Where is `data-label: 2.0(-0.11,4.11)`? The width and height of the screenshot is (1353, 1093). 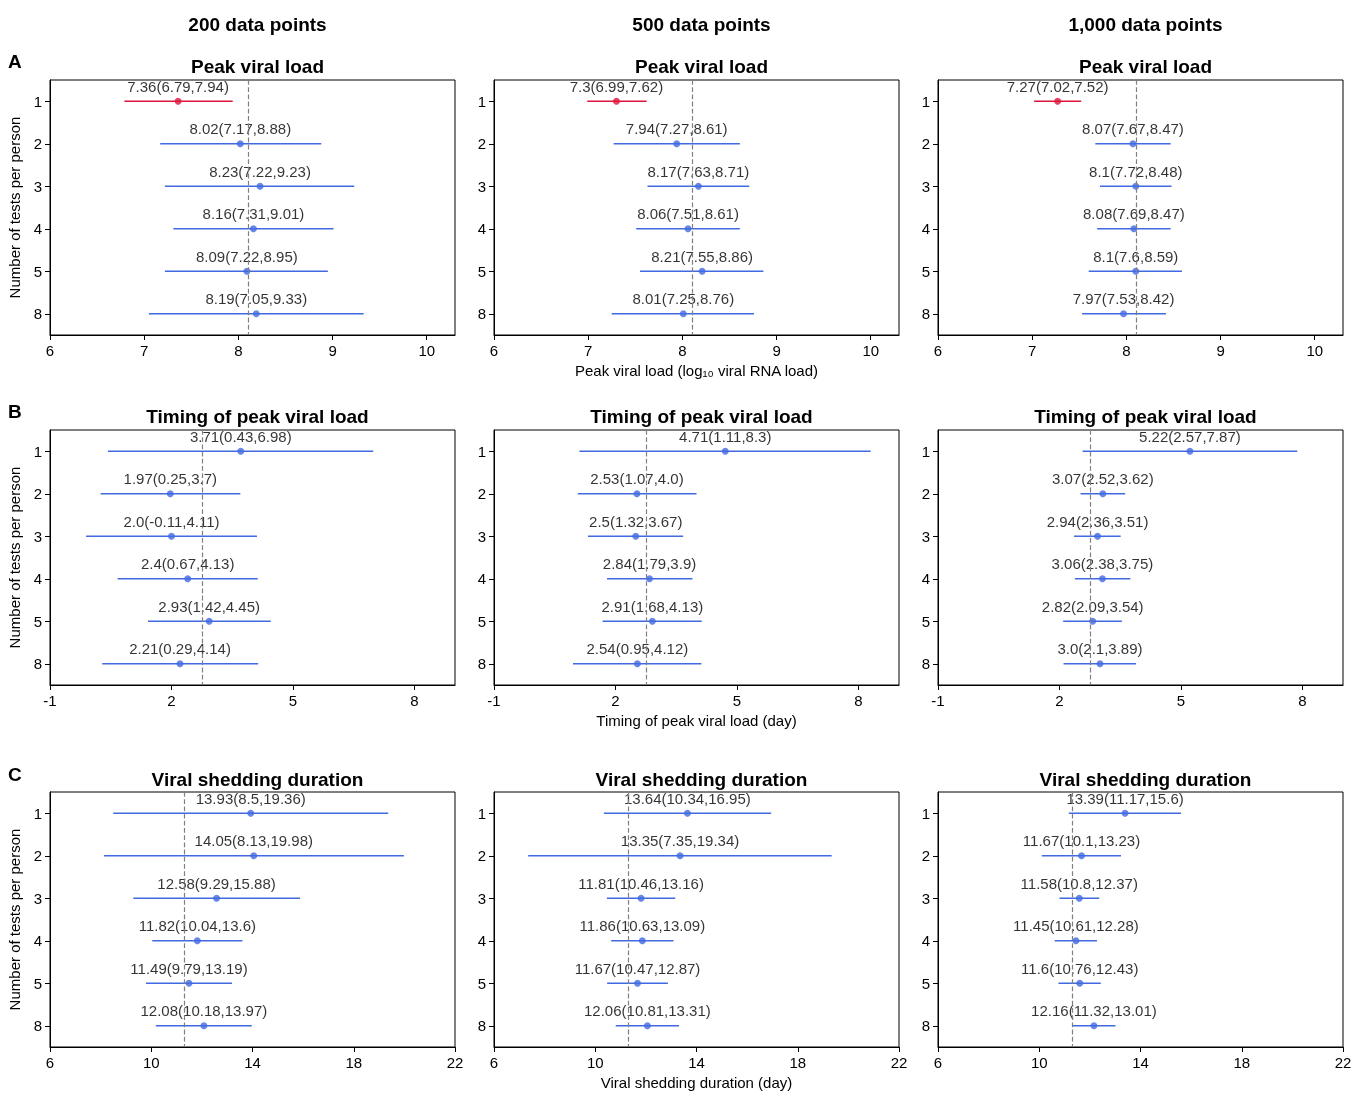
data-label: 2.0(-0.11,4.11) is located at coordinates (171, 521).